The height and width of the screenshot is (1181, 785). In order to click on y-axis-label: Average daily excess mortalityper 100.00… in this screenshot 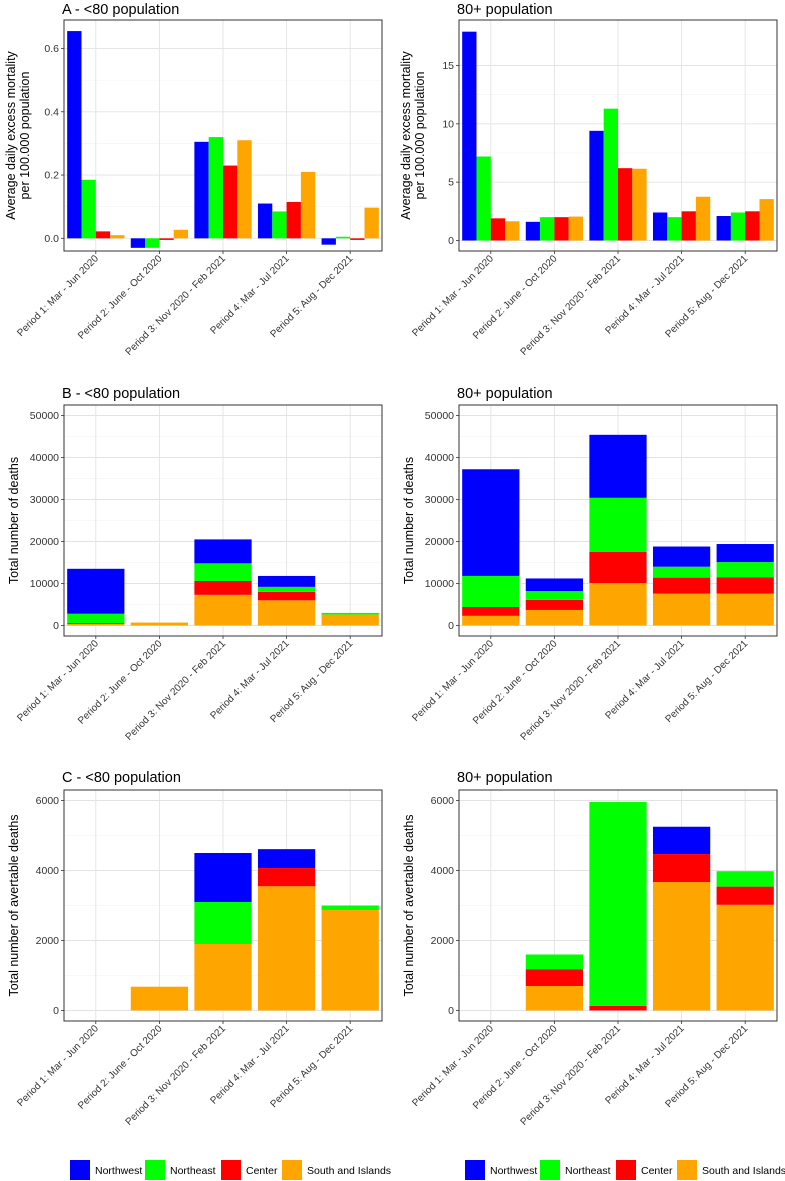, I will do `click(413, 134)`.